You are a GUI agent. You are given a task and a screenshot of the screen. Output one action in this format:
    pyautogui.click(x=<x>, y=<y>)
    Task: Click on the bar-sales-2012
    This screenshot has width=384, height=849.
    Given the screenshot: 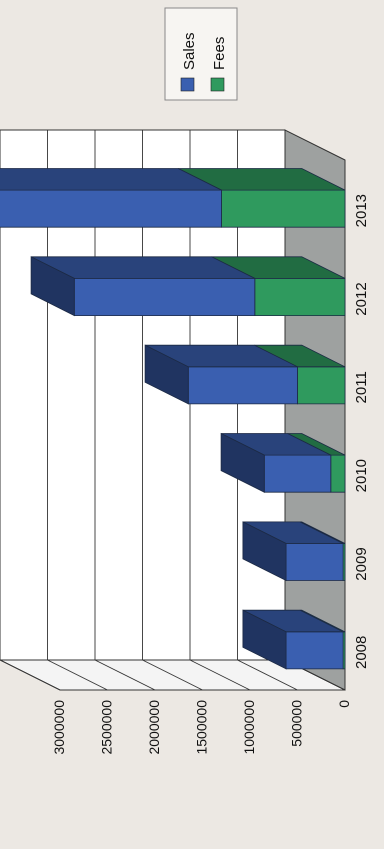 What is the action you would take?
    pyautogui.click(x=164, y=297)
    